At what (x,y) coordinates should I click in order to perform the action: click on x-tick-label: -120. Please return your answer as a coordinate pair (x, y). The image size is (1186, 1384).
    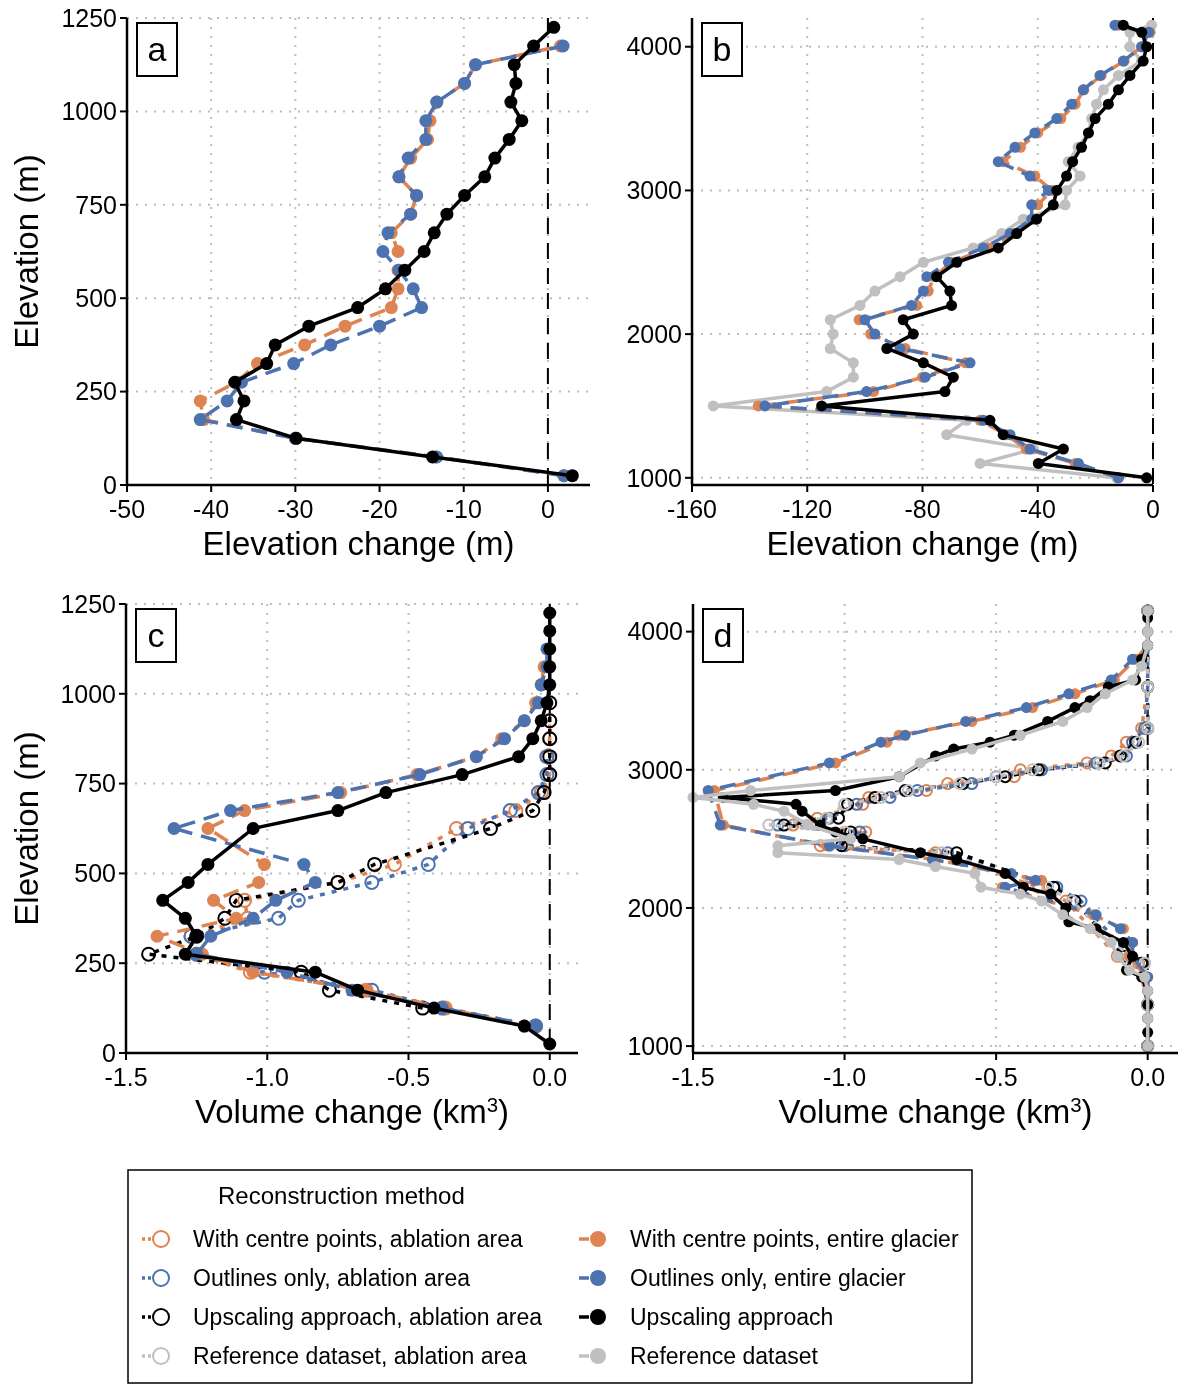
    Looking at the image, I should click on (807, 509).